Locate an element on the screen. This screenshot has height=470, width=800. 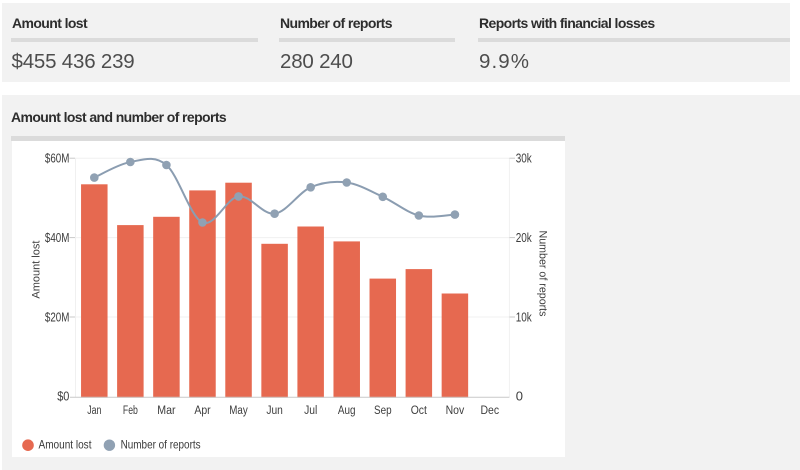
svg-text: Jul is located at coordinates (310, 411).